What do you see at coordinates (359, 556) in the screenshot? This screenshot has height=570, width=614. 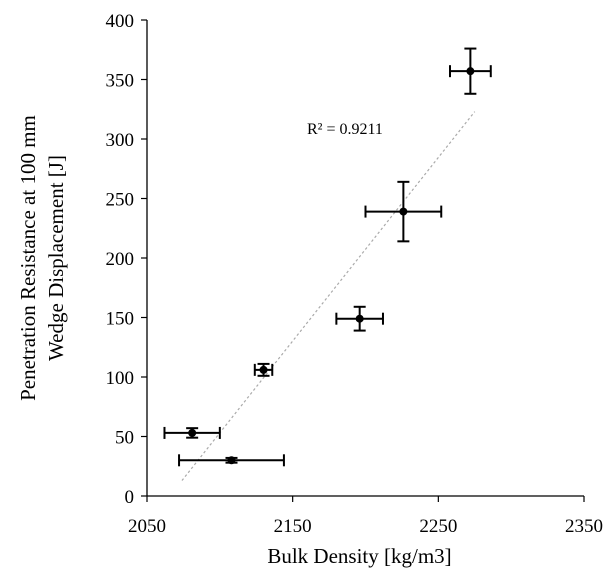 I see `x-axis-title: Bulk Density [kg/m3]` at bounding box center [359, 556].